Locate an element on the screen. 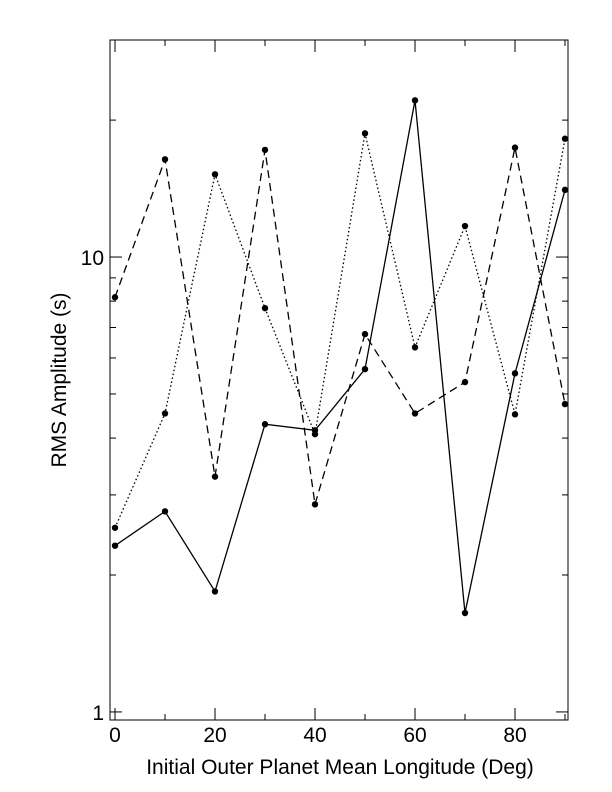 Image resolution: width=612 pixels, height=792 pixels. y-axis-label: RMS Amplitude (s) is located at coordinates (59, 379).